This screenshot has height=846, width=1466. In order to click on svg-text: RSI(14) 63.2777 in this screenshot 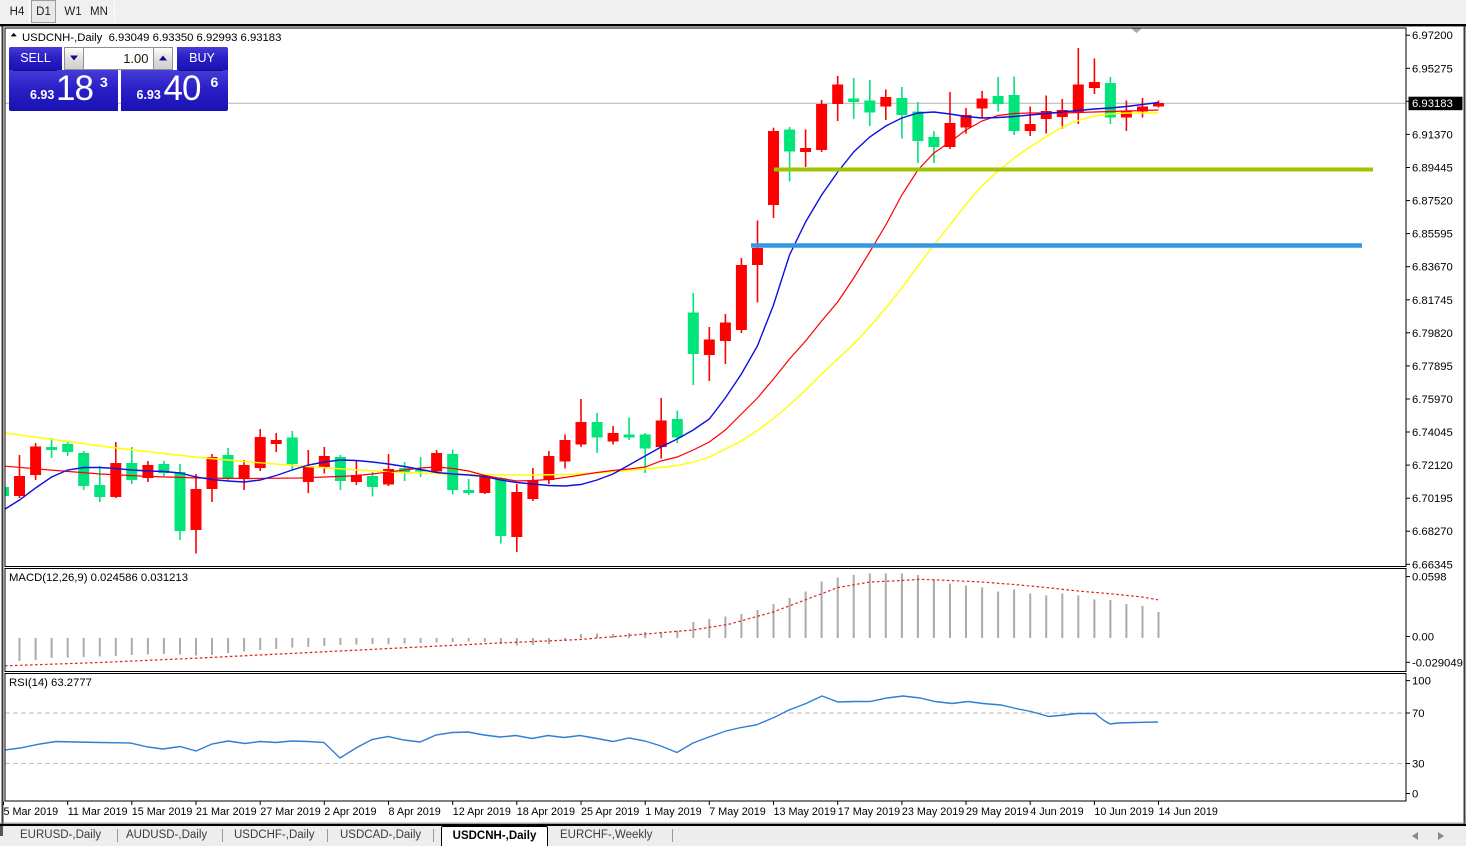, I will do `click(50, 683)`.